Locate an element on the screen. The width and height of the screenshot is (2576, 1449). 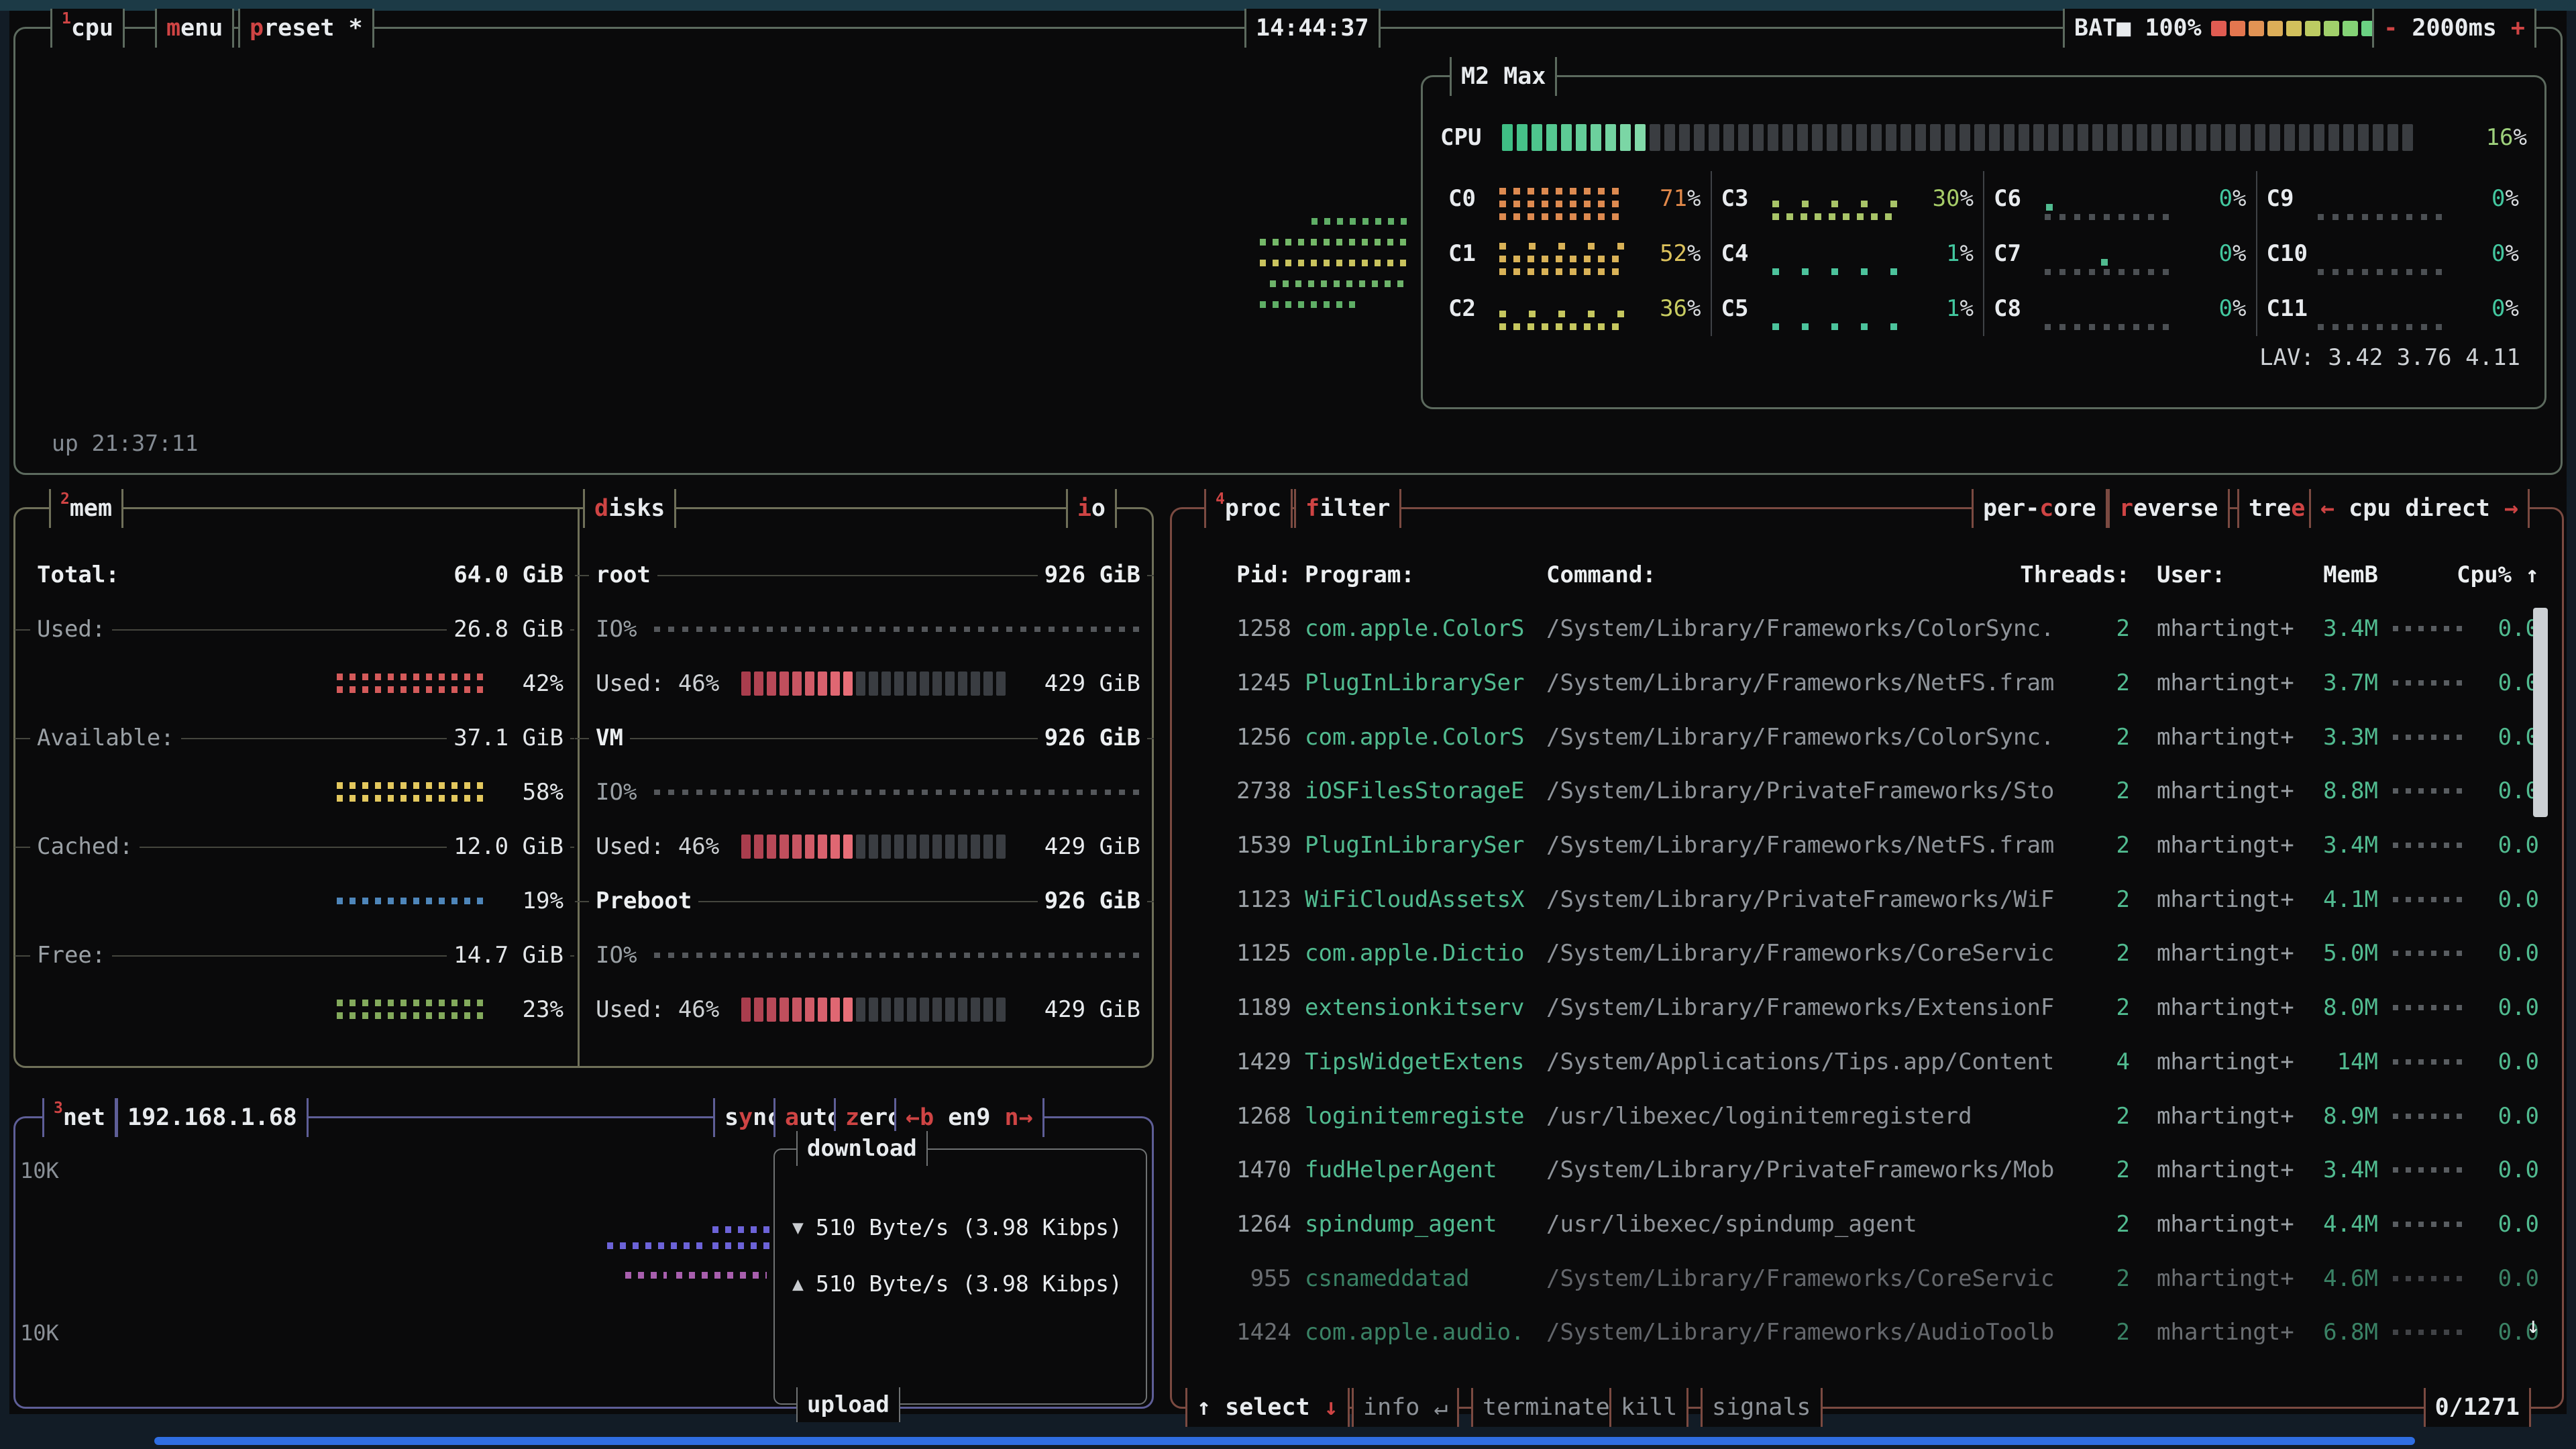
net-history-graph is located at coordinates (740, 1245).